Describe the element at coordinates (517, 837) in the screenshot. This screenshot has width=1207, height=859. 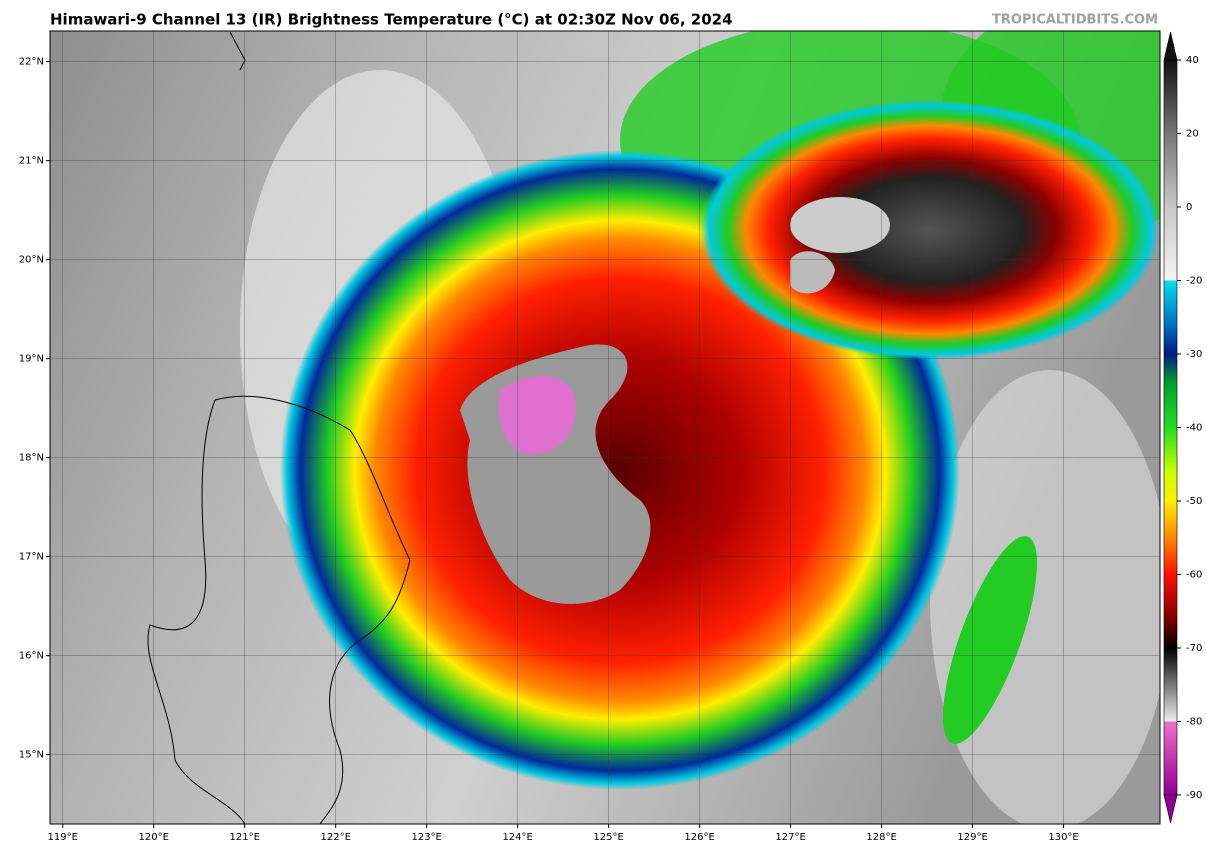
I see `lon-tick-label: 124°E` at that location.